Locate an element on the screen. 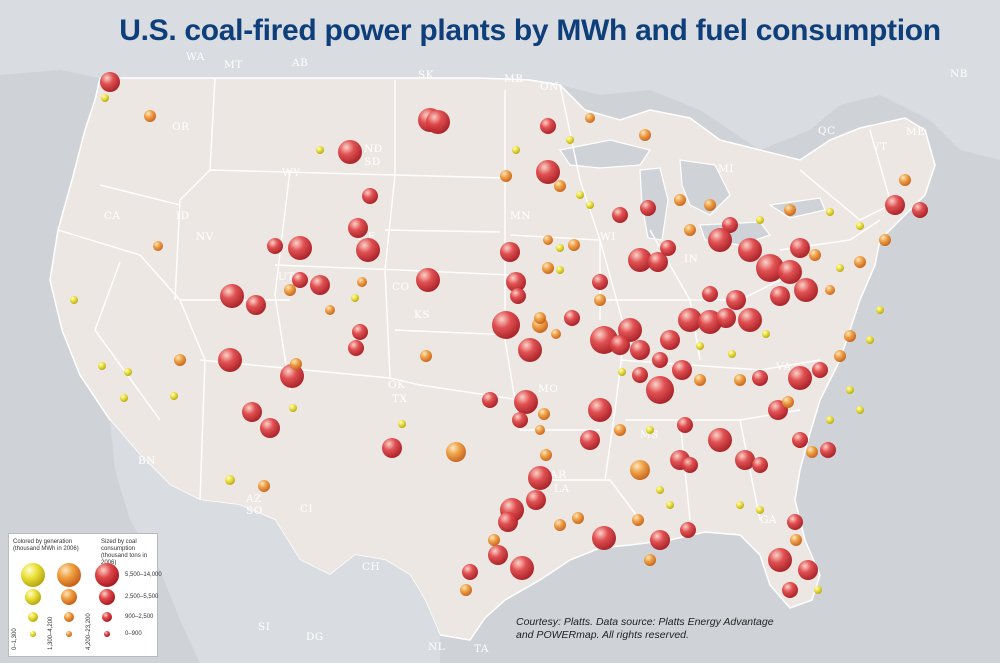 The image size is (1000, 663). legend-class-low: 0–1,300 is located at coordinates (15, 639).